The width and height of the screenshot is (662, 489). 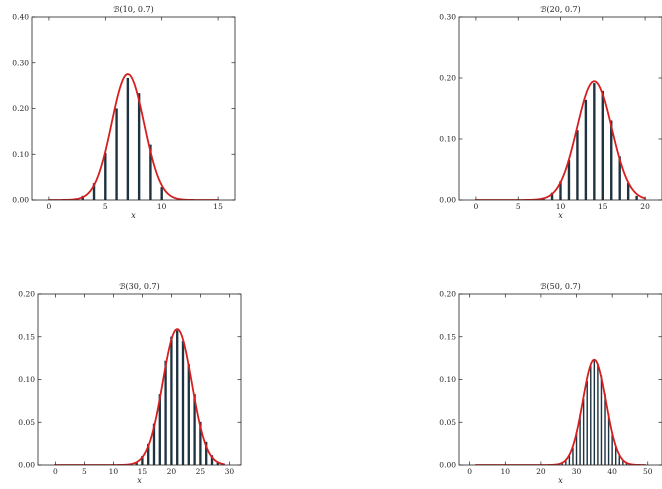 I want to click on chart-2: 0 5 10 15 20 0.00 0.10 0.20 0.30 ℬ(20, 0.7) x, so click(x=550, y=112).